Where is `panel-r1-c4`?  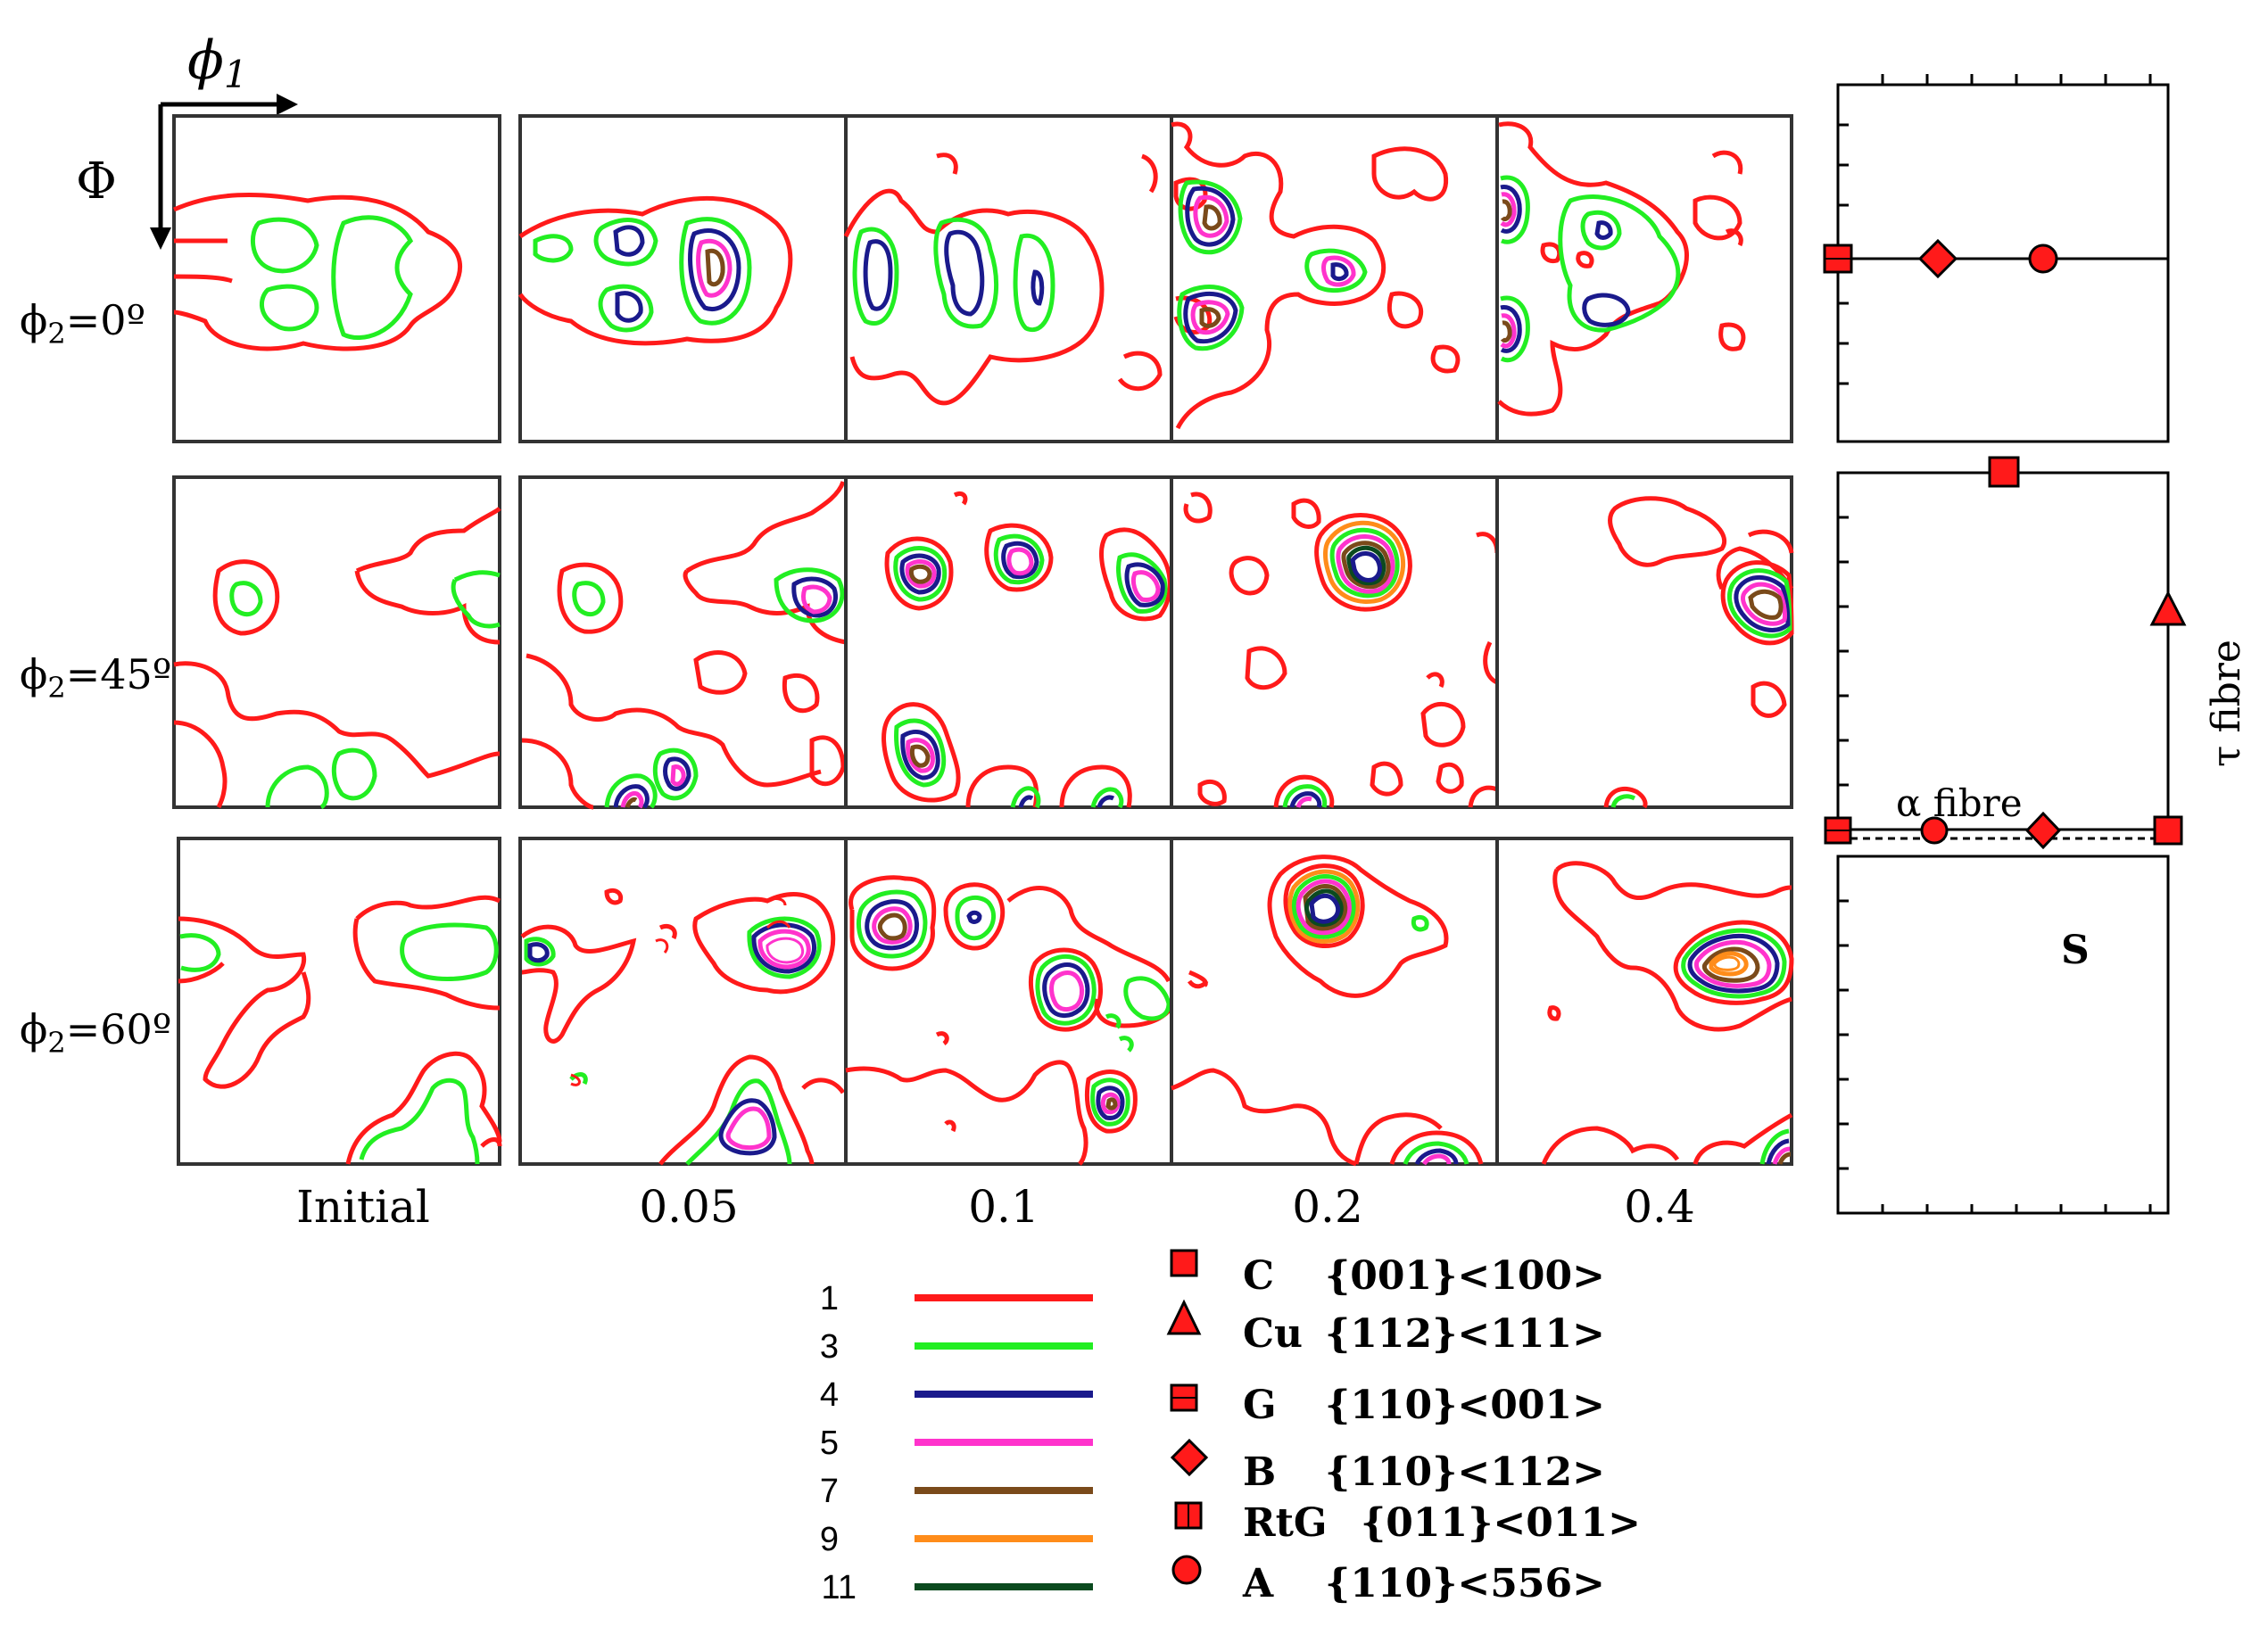 panel-r1-c4 is located at coordinates (1644, 642).